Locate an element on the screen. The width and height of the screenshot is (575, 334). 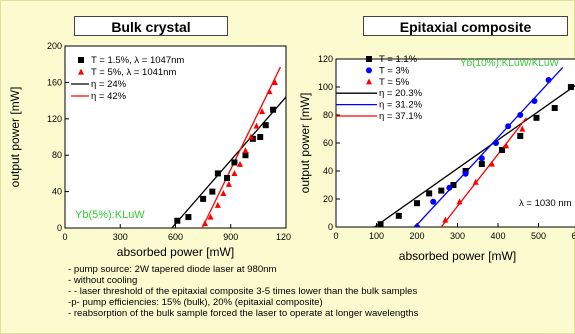
x-tick-label: 500 is located at coordinates (538, 236).